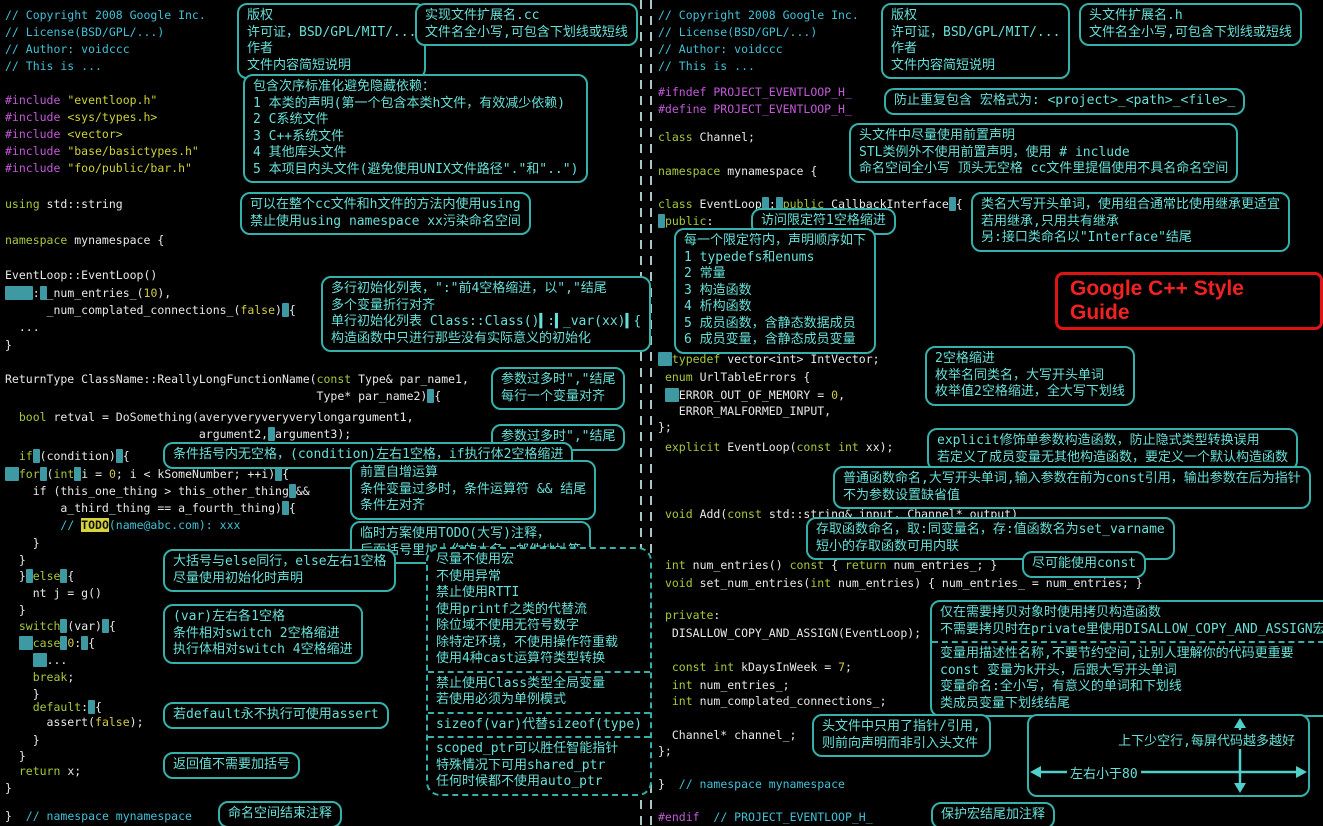 This screenshot has height=826, width=1323. Describe the element at coordinates (814, 447) in the screenshot. I see `code-token: const` at that location.